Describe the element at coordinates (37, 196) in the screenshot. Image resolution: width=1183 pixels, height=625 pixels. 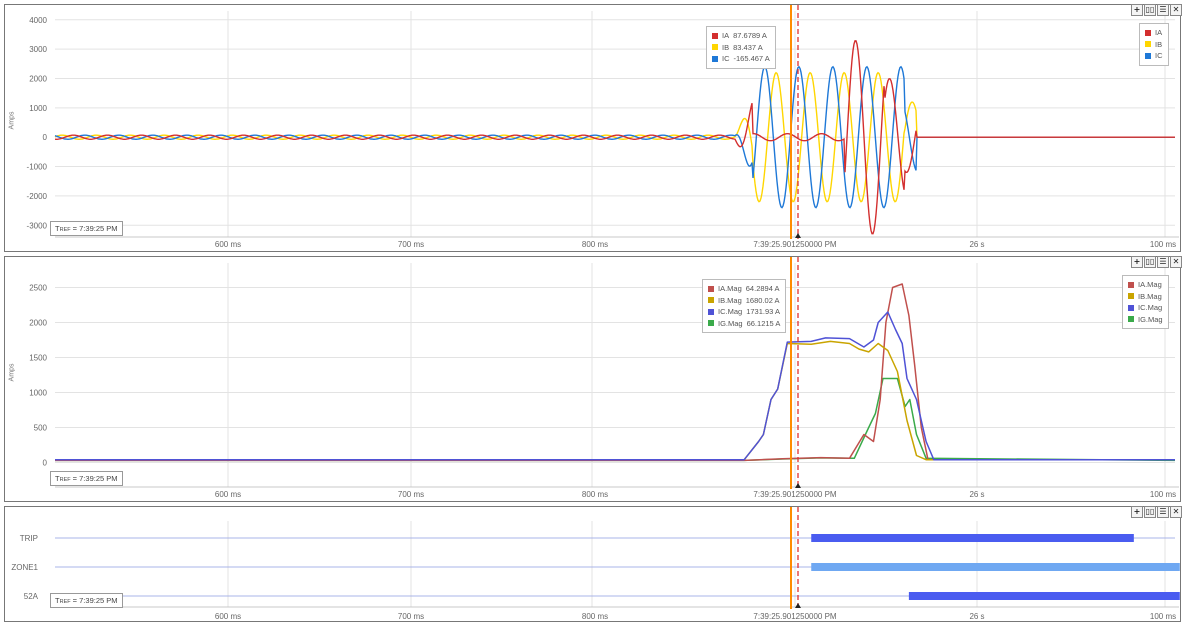
I see `y-tick-label: -2000` at that location.